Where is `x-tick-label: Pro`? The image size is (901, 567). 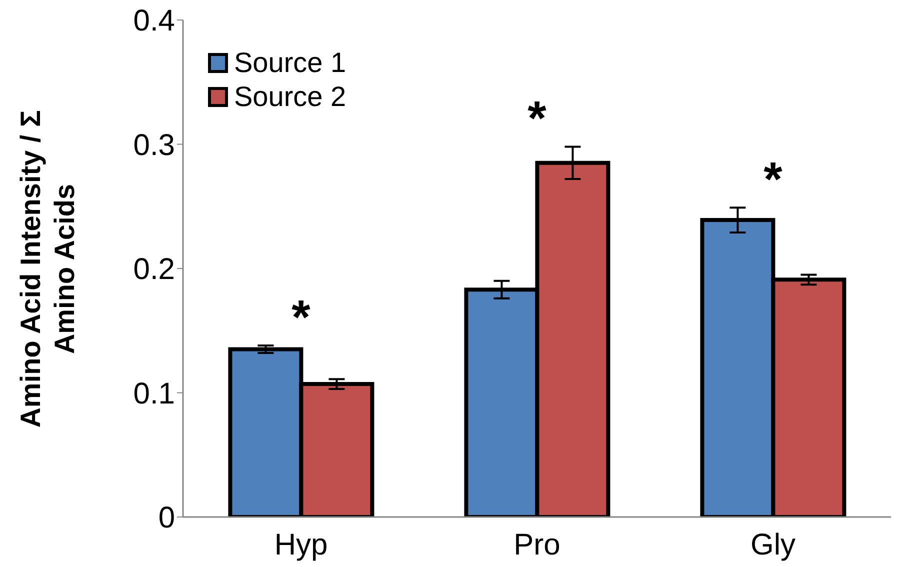
x-tick-label: Pro is located at coordinates (537, 545).